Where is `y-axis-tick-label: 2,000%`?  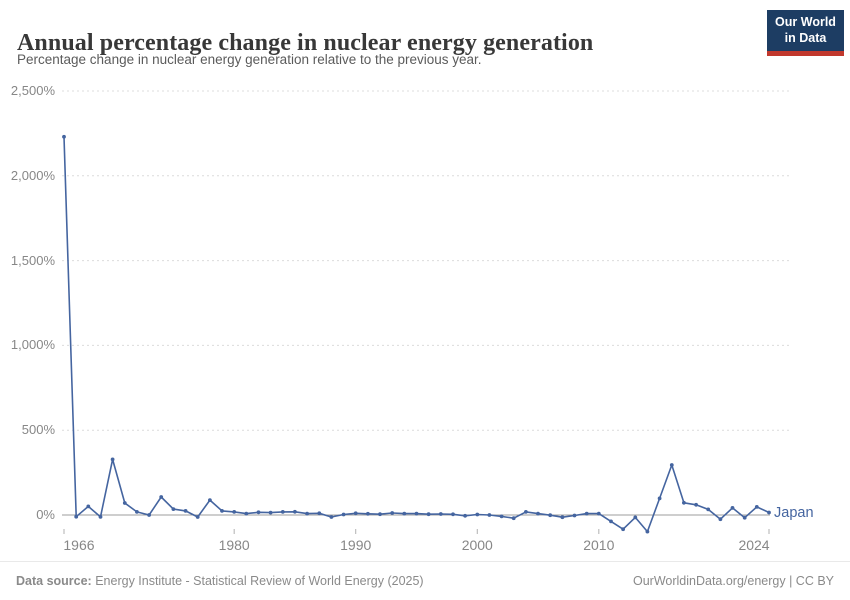
y-axis-tick-label: 2,000% is located at coordinates (32, 175).